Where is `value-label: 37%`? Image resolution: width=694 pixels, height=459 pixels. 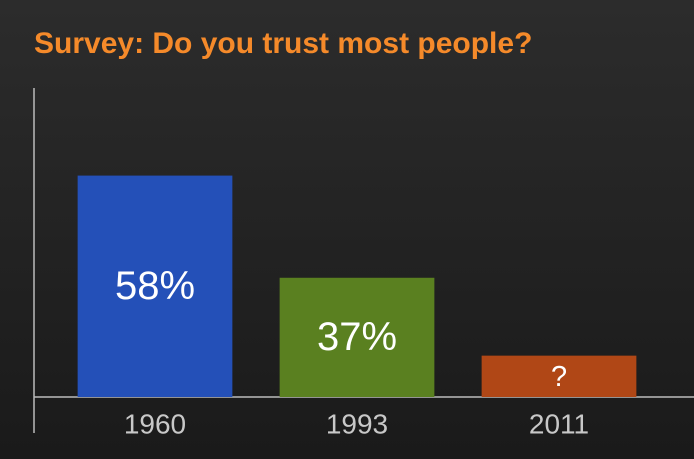 value-label: 37% is located at coordinates (357, 337).